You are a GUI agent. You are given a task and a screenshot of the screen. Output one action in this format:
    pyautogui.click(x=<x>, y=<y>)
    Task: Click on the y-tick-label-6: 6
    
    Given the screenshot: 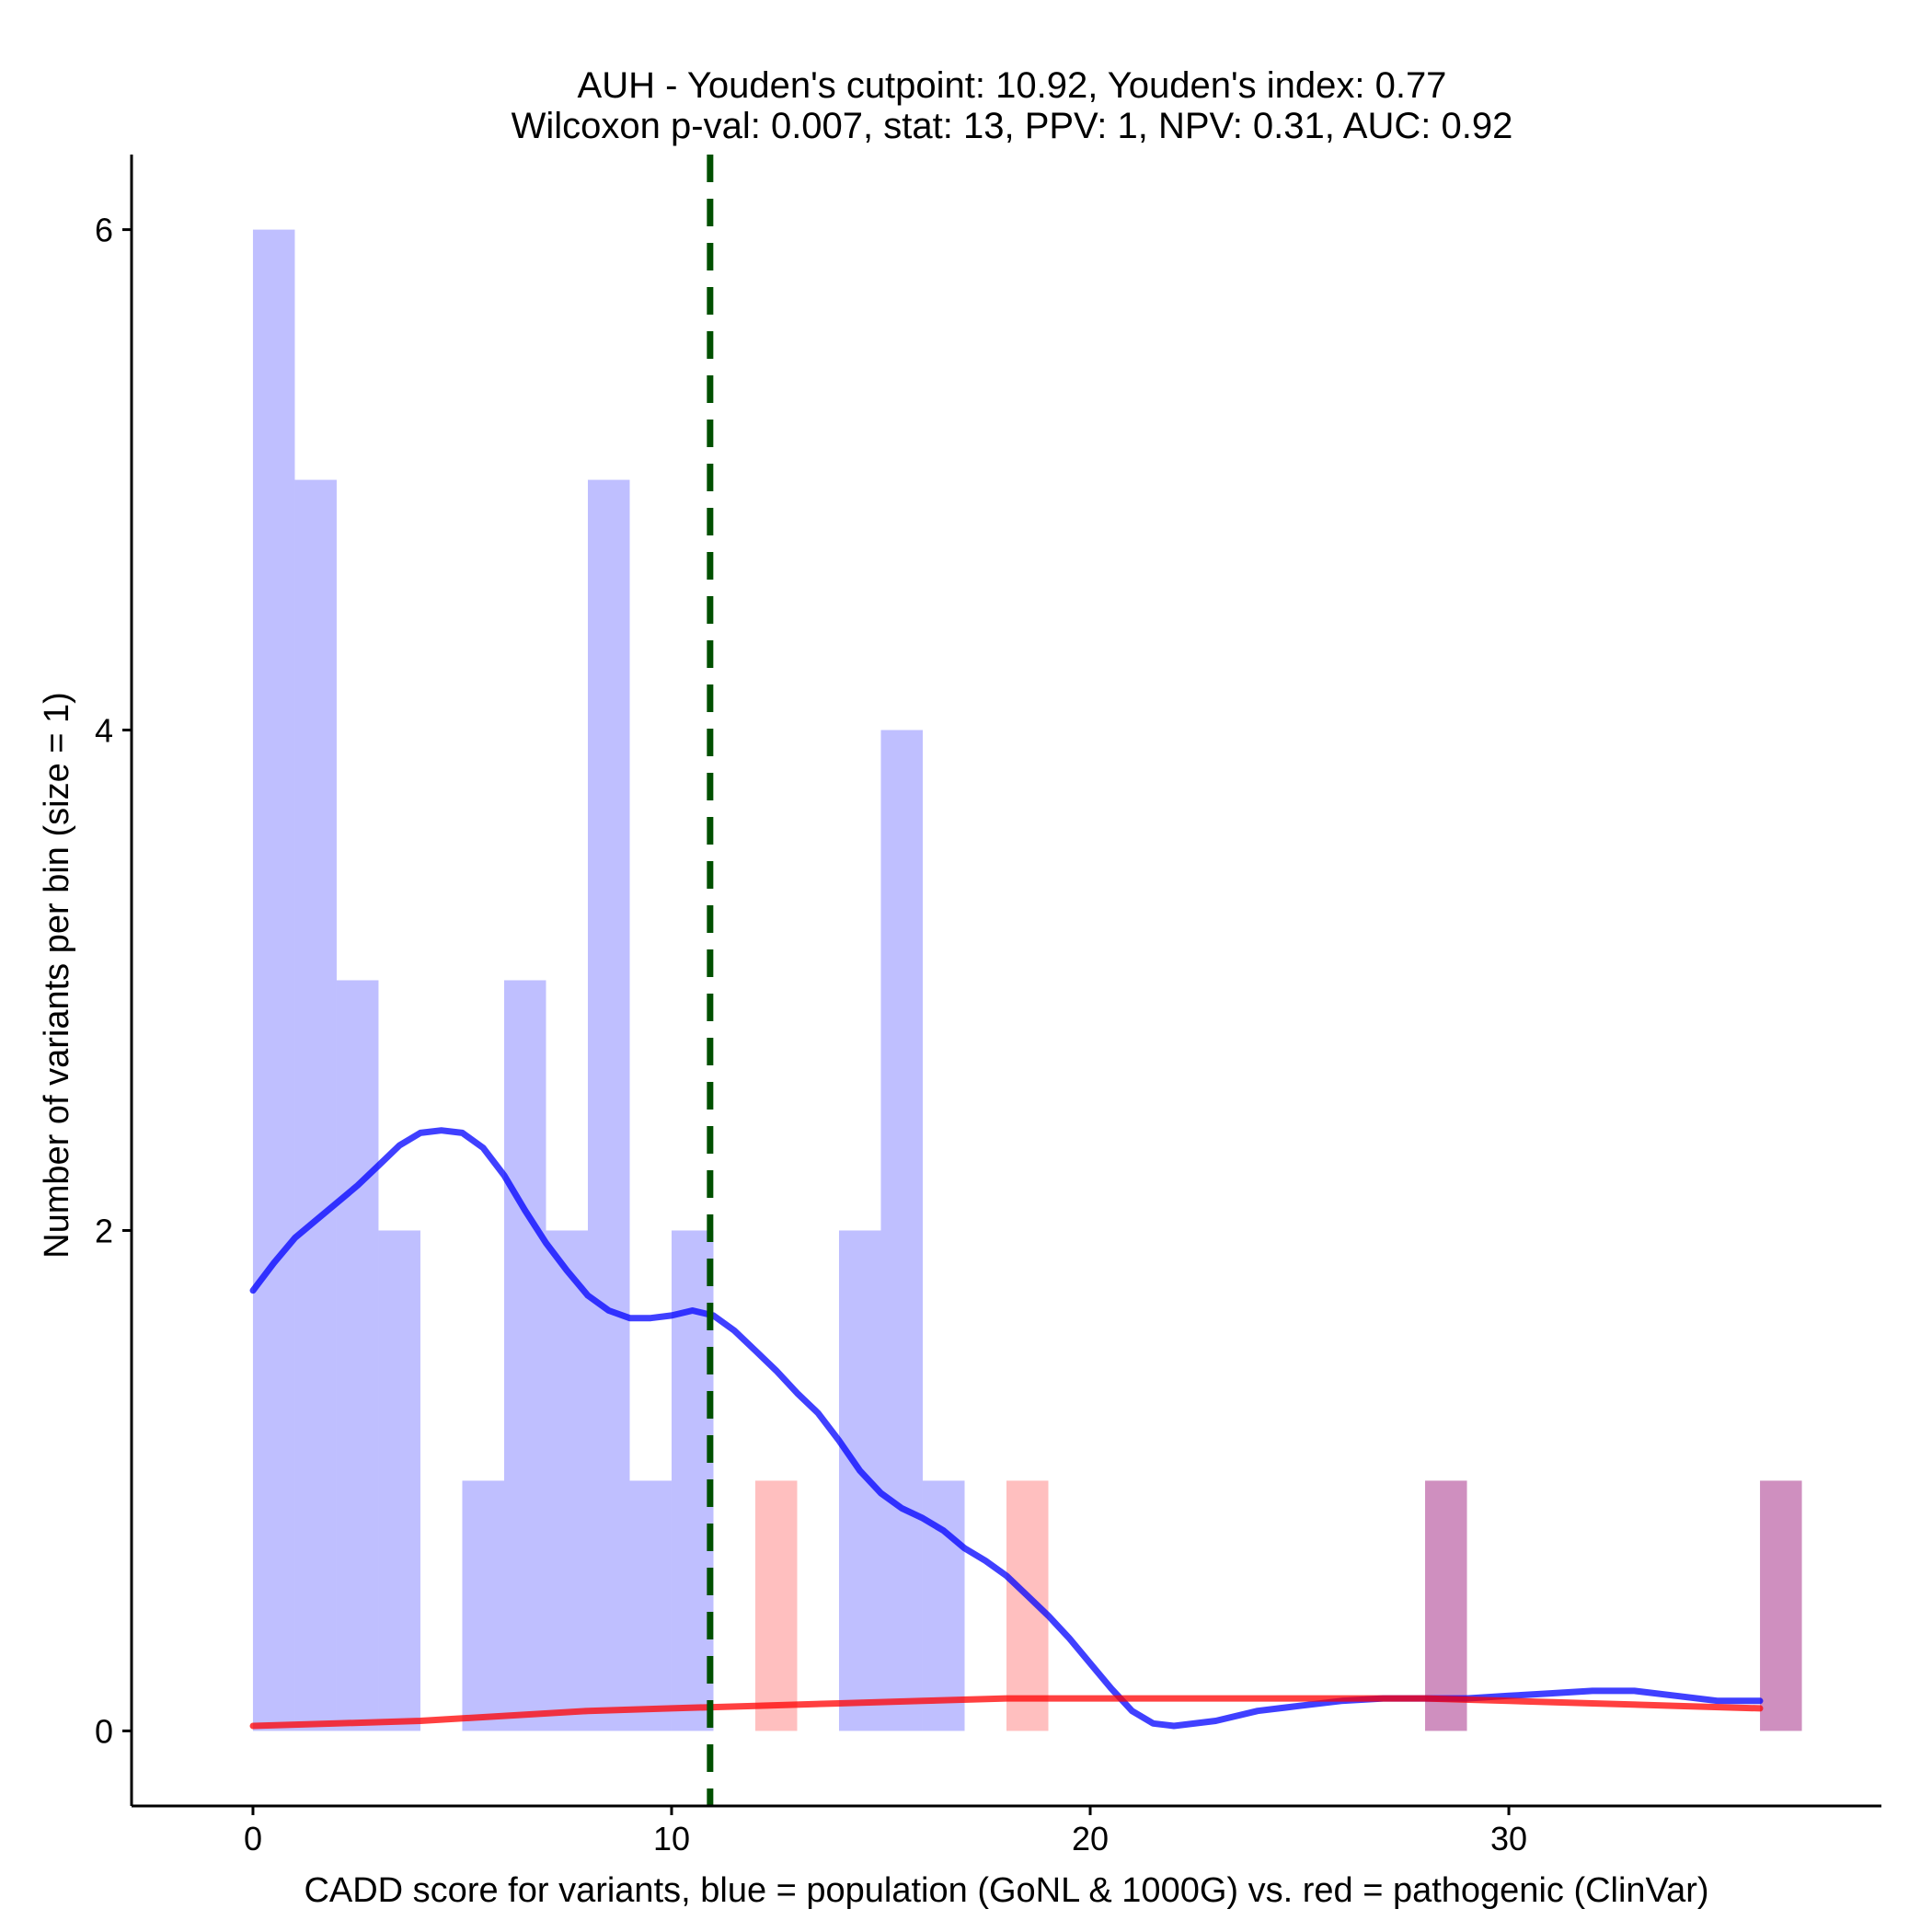 What is the action you would take?
    pyautogui.click(x=104, y=230)
    